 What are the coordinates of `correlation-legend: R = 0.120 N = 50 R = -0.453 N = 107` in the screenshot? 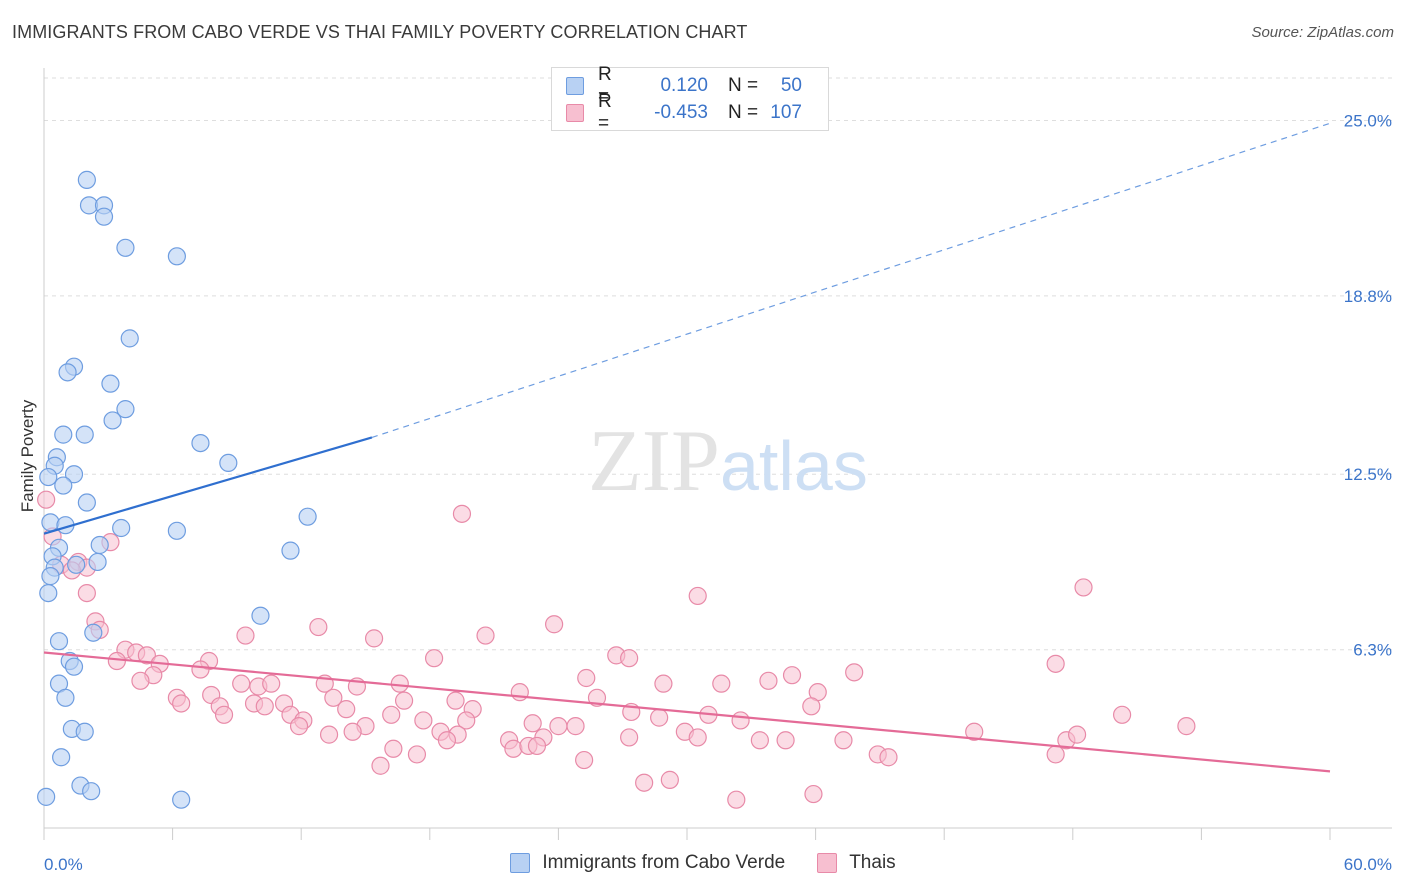 It's located at (690, 99).